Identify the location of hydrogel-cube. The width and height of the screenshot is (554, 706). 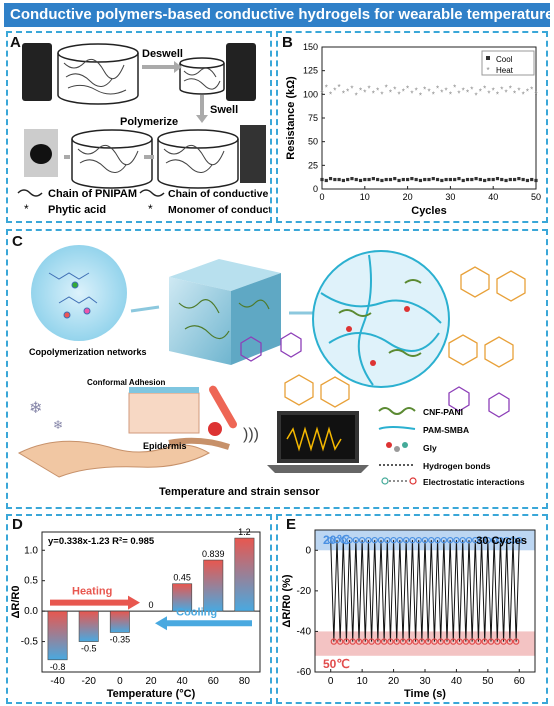
(225, 312).